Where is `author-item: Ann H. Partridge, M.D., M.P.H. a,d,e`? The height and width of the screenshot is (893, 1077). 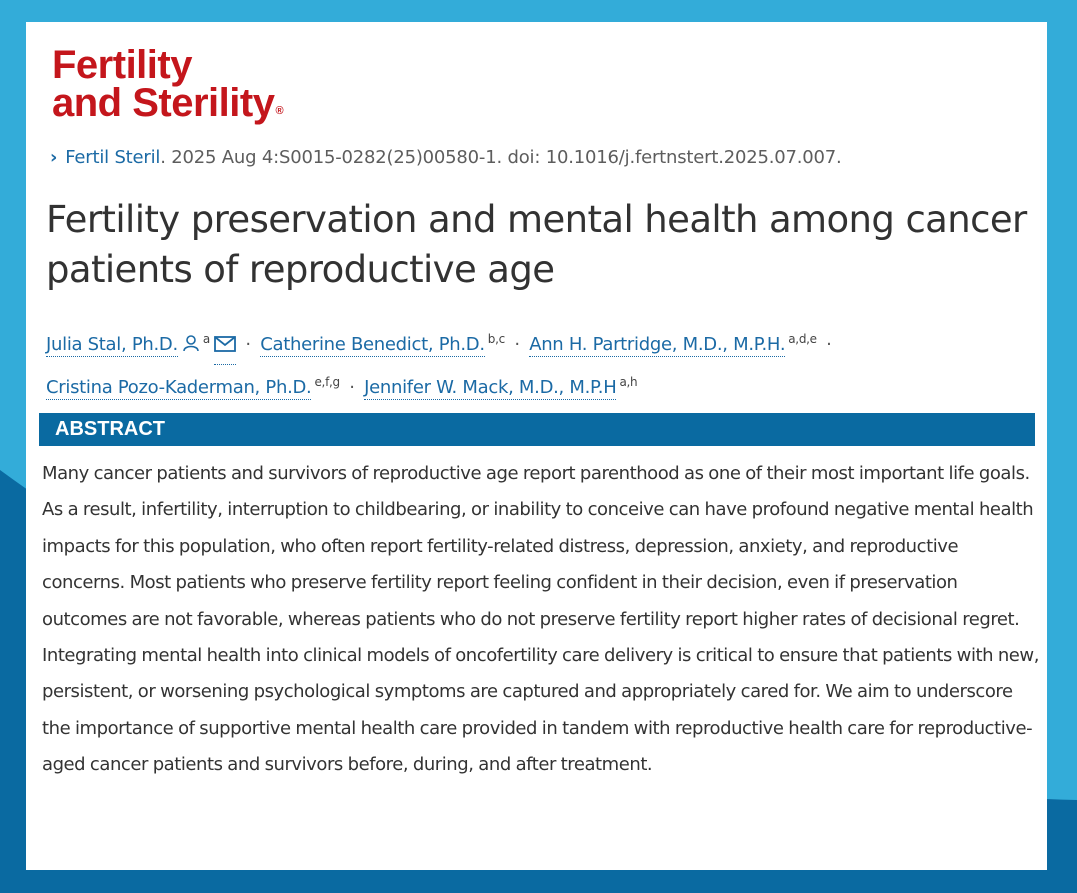
author-item: Ann H. Partridge, M.D., M.P.H. a,d,e is located at coordinates (673, 344).